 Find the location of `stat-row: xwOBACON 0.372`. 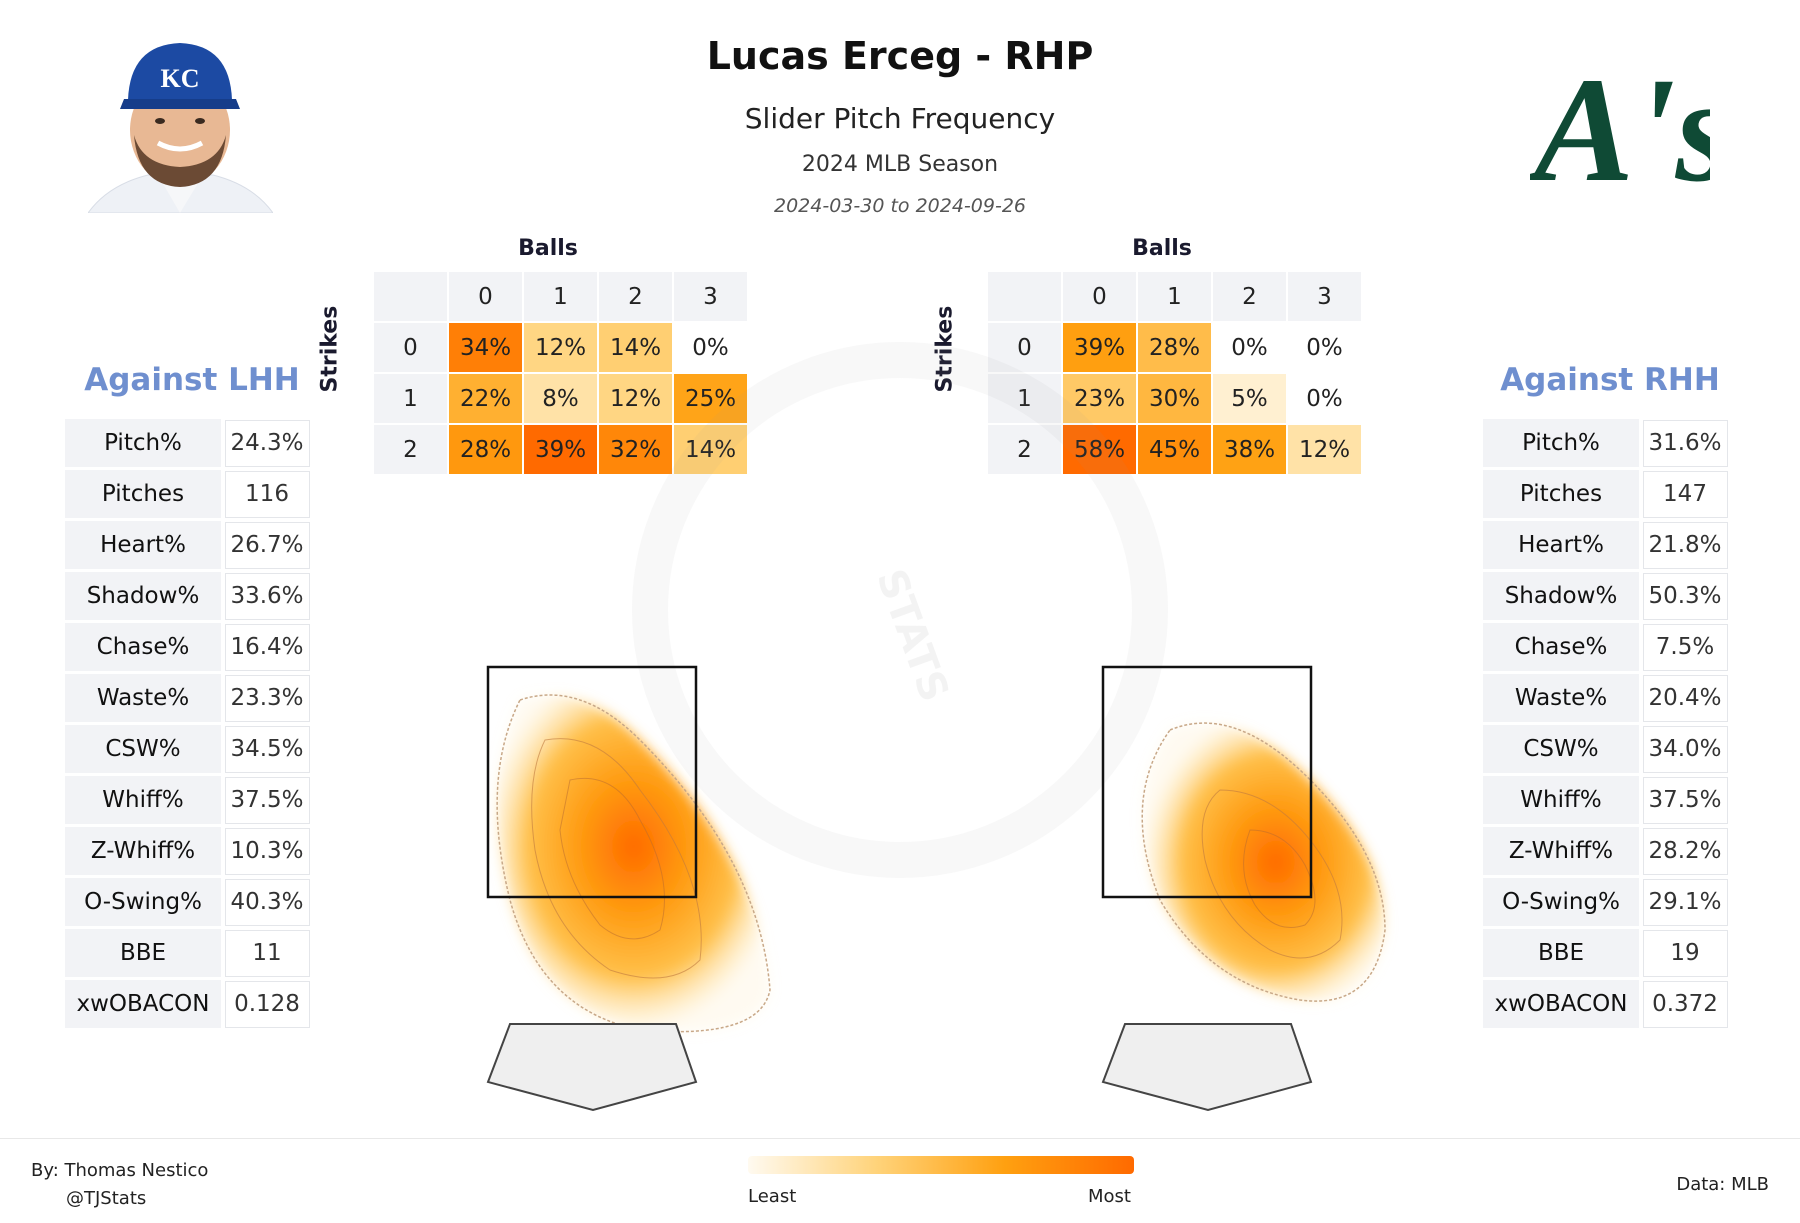

stat-row: xwOBACON 0.372 is located at coordinates (1605, 1004).